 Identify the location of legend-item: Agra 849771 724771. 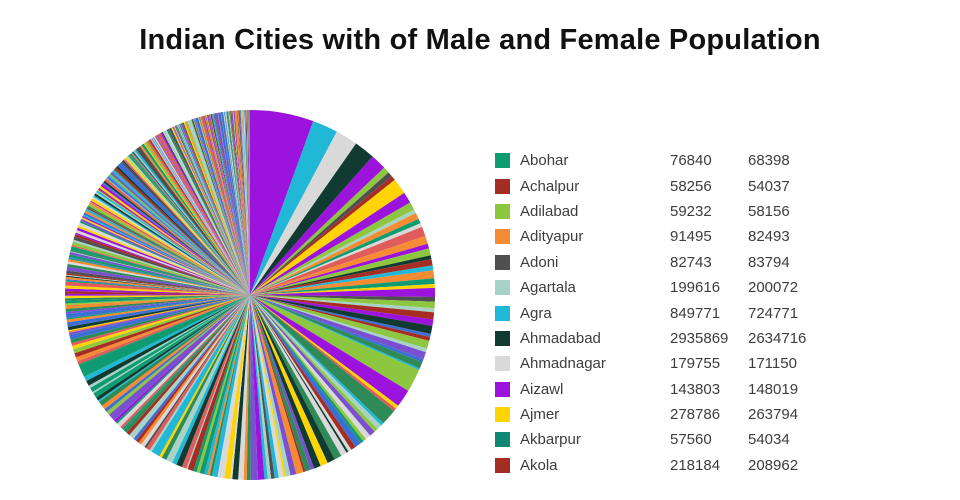
(656, 312).